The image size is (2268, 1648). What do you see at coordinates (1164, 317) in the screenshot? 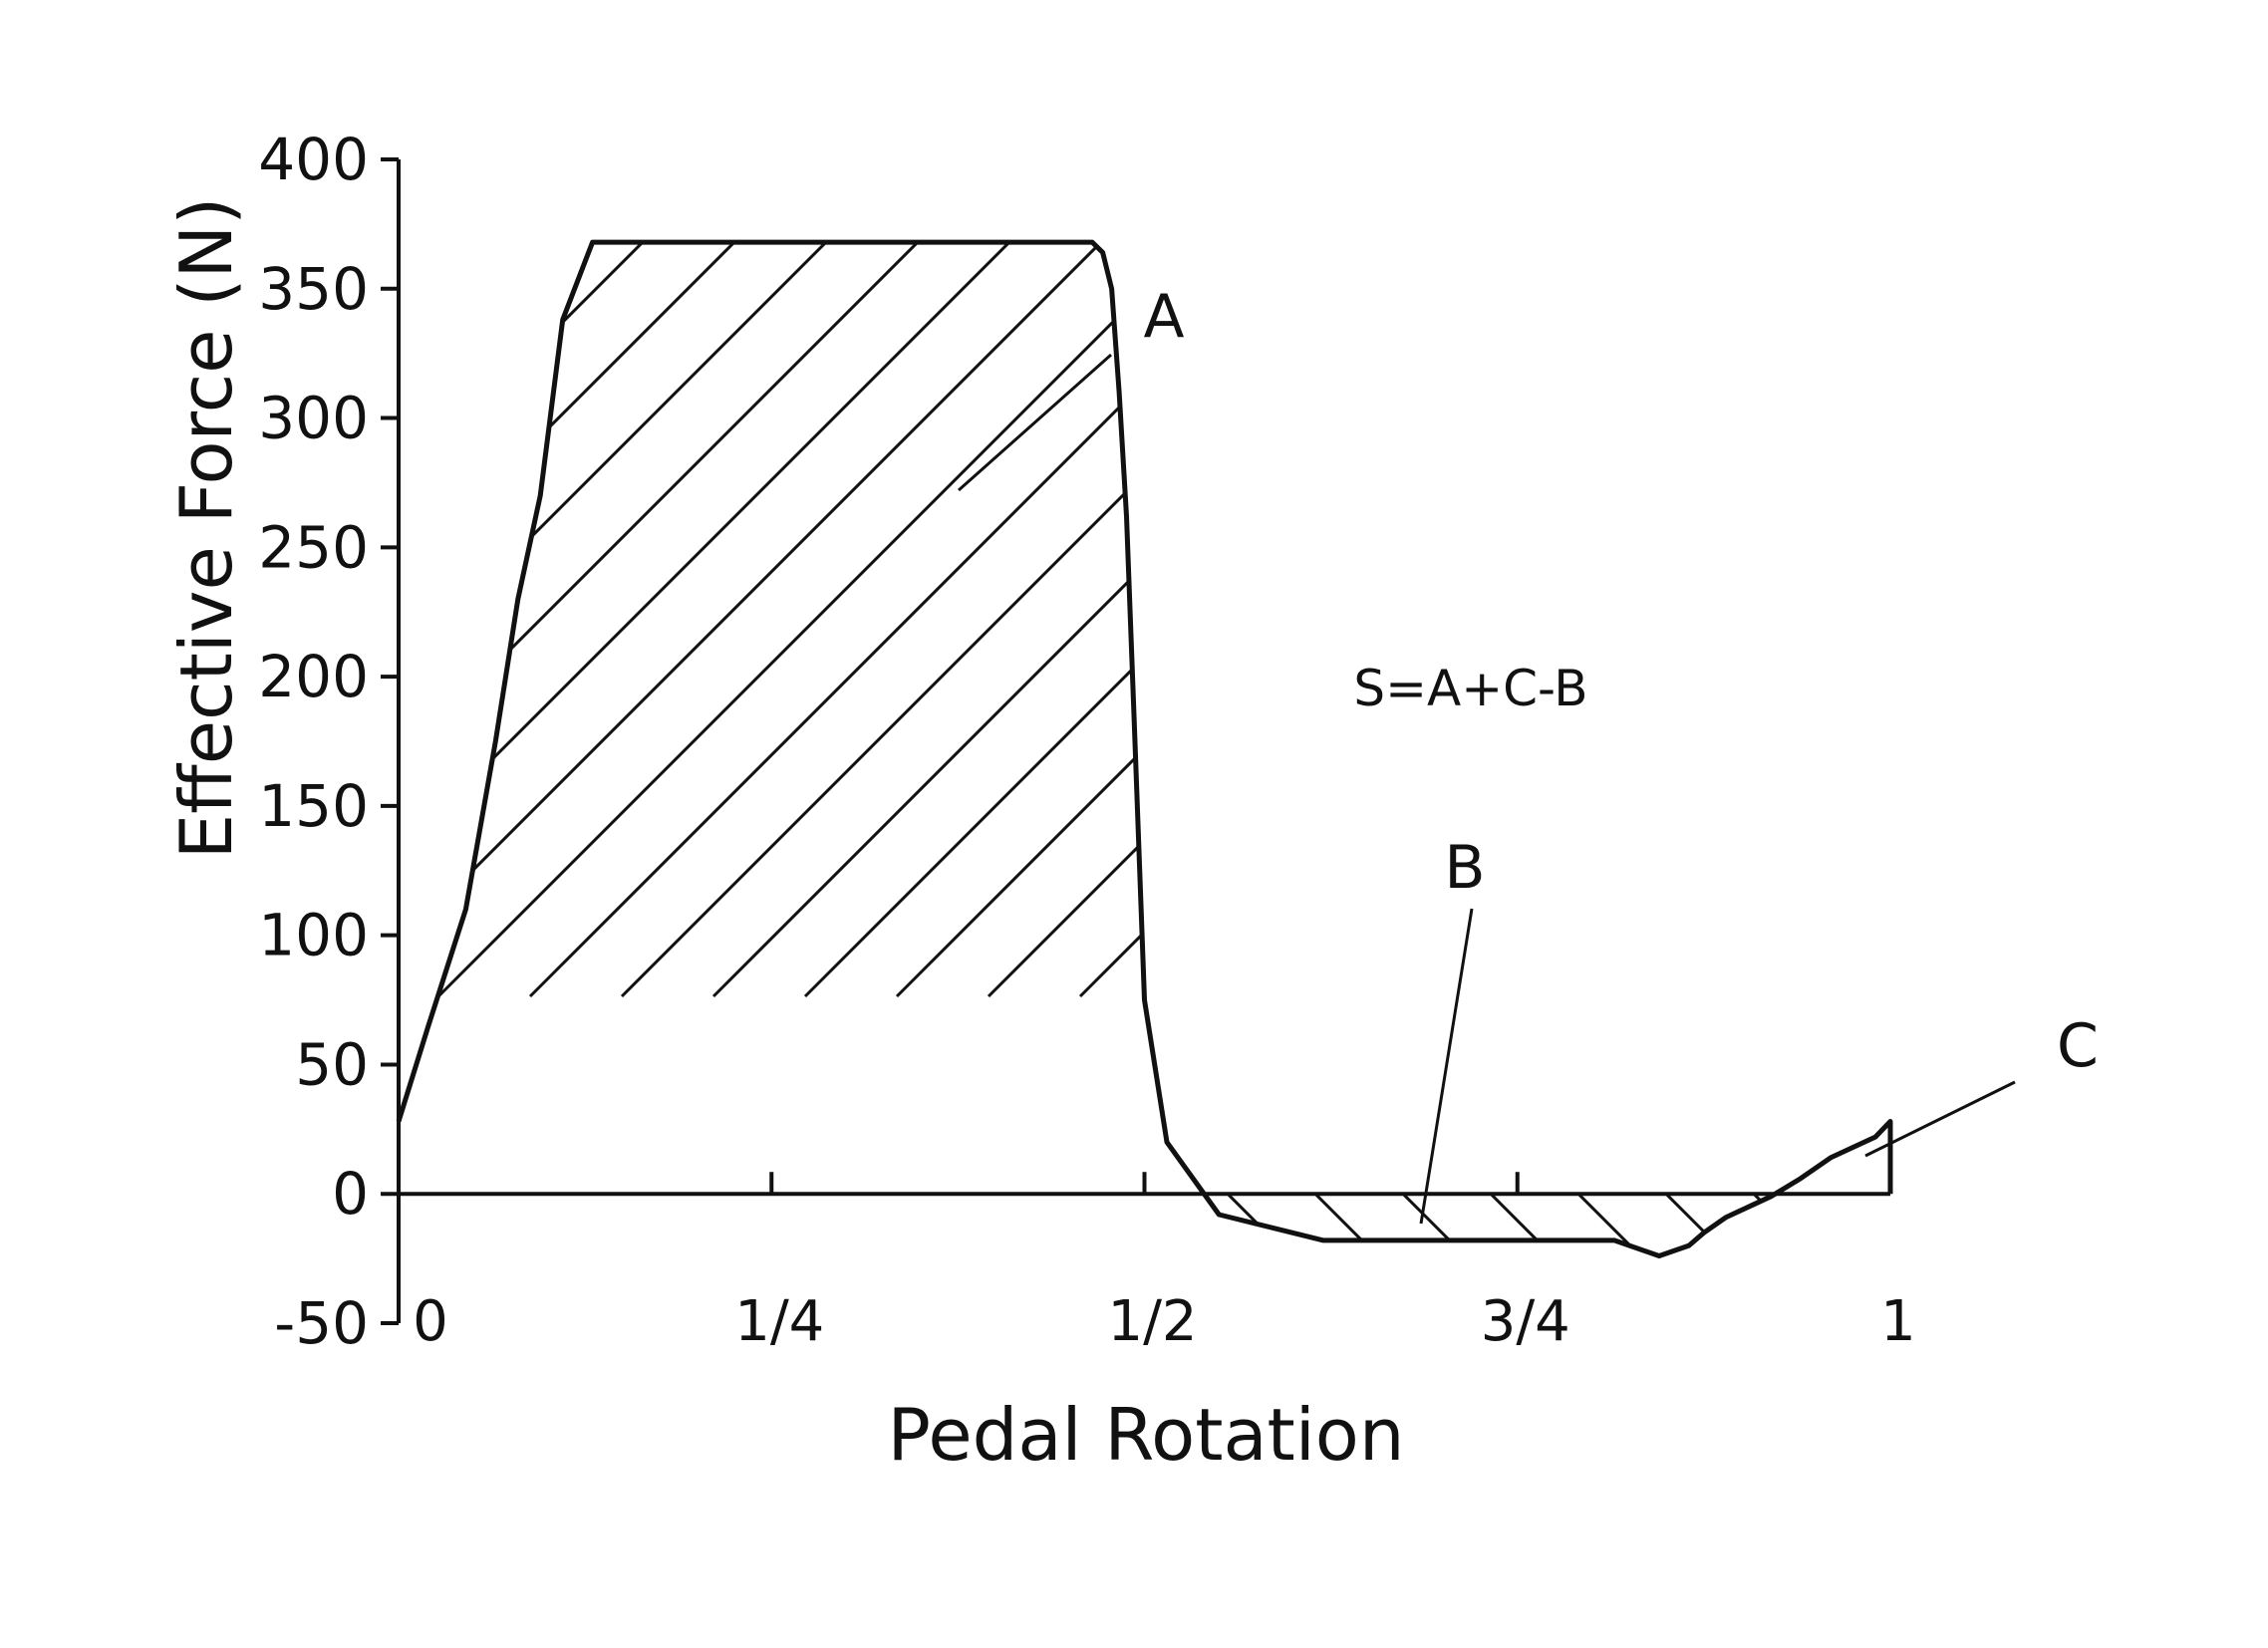
I see `region-label-a: A` at bounding box center [1164, 317].